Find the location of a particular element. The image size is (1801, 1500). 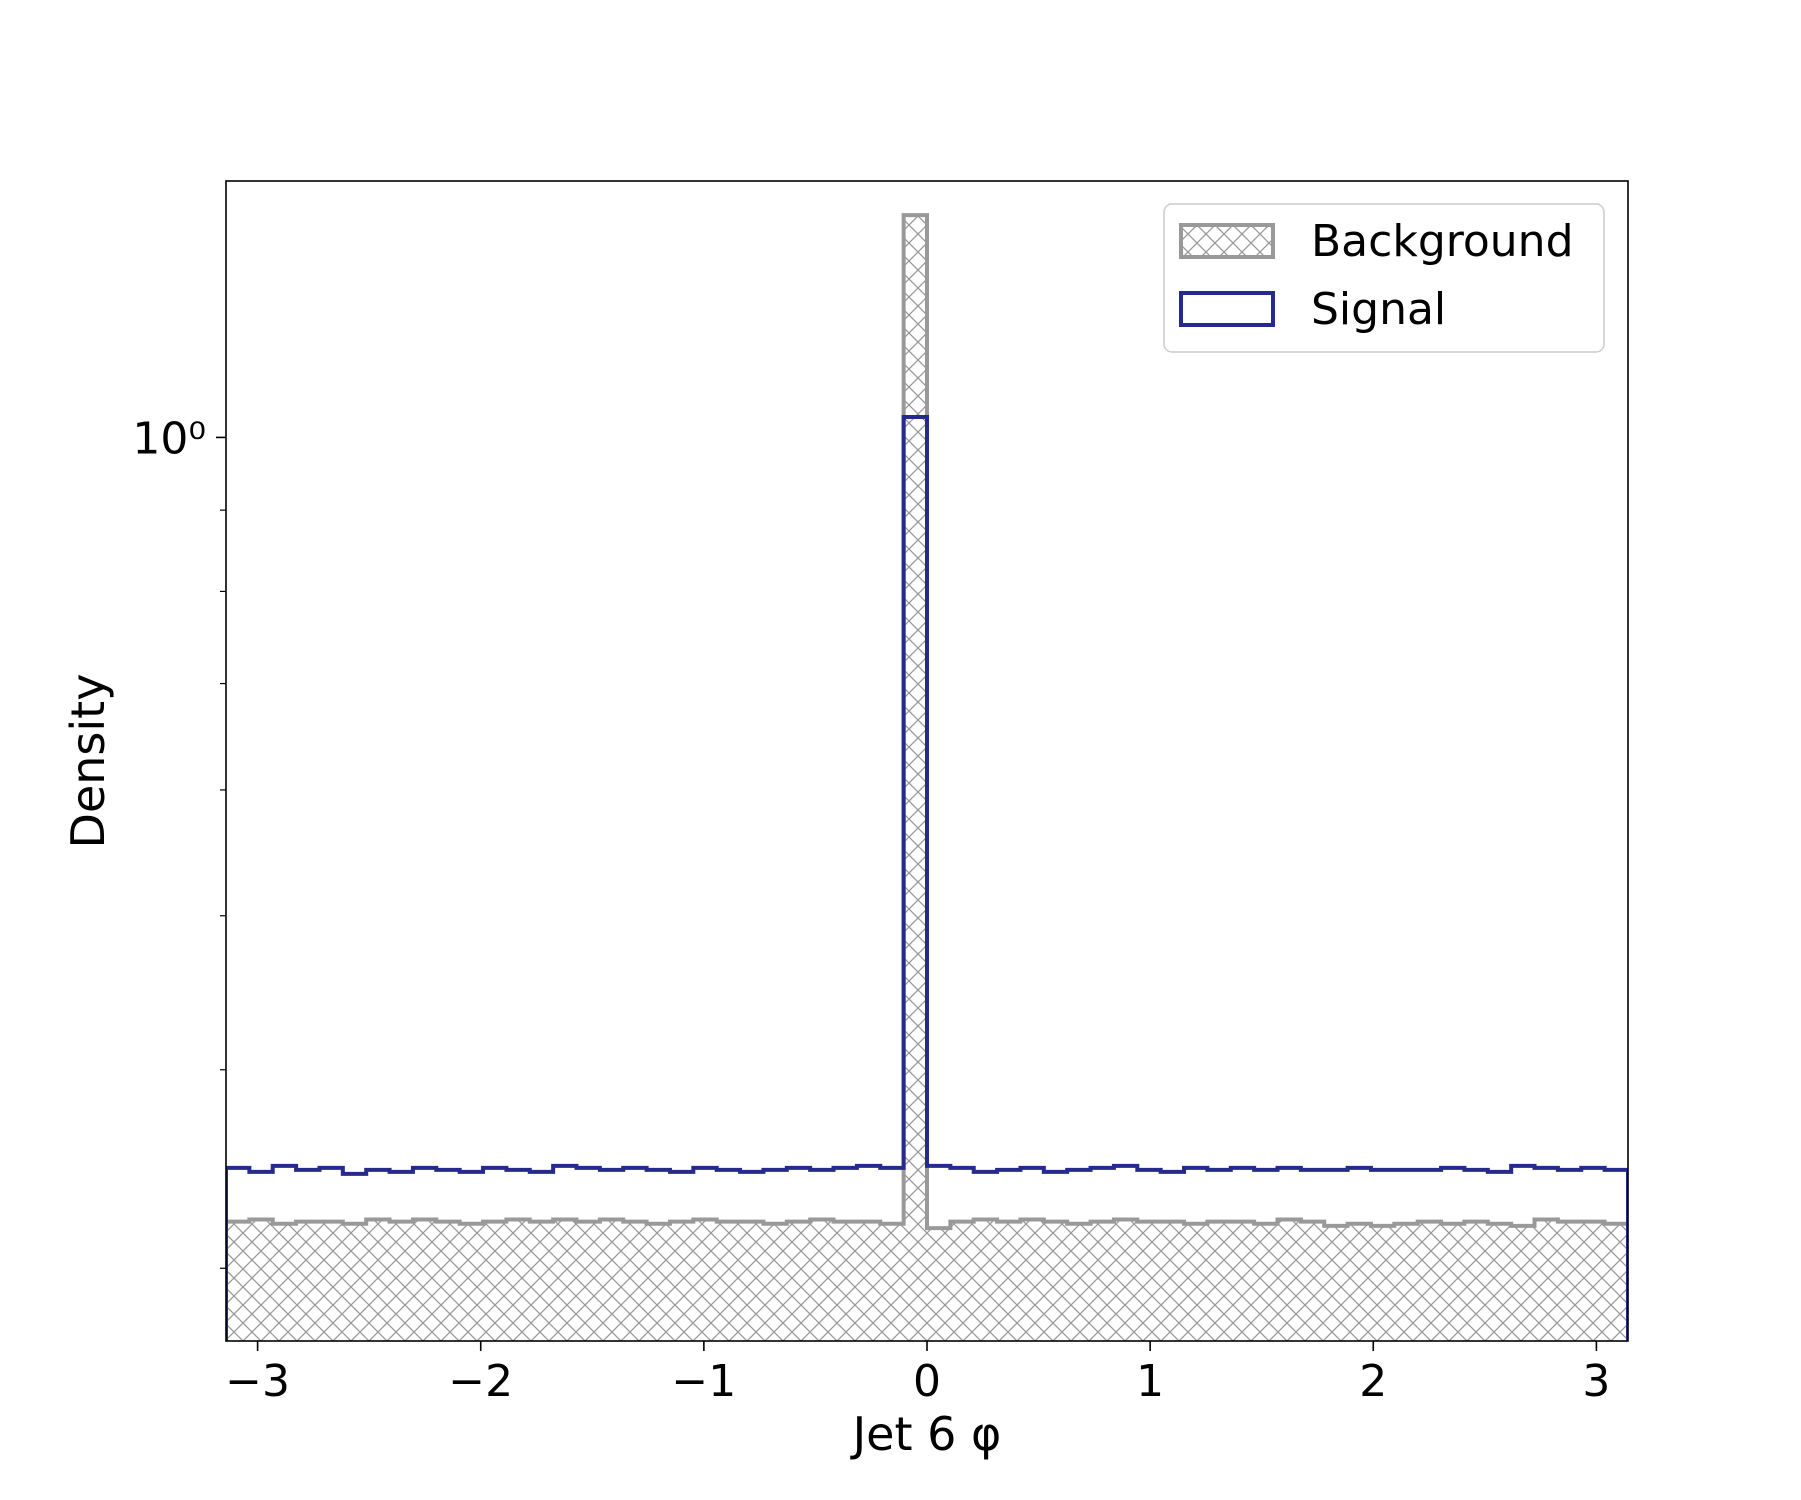

legend-label-signal: Signal is located at coordinates (1378, 309).